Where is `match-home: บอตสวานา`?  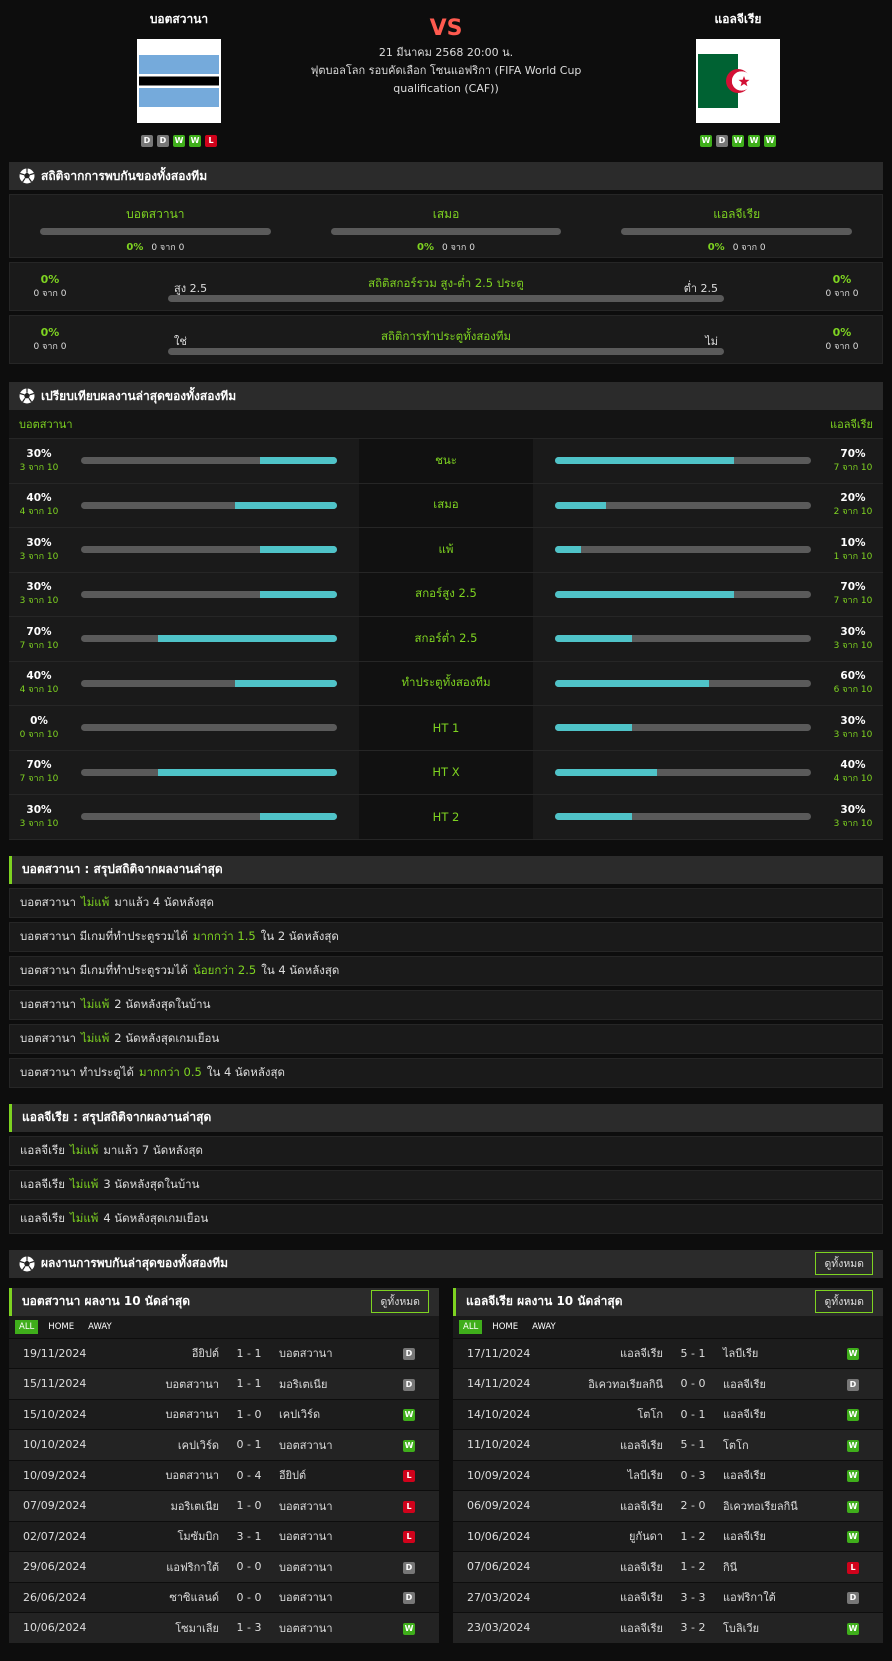 match-home: บอตสวานา is located at coordinates (192, 1384).